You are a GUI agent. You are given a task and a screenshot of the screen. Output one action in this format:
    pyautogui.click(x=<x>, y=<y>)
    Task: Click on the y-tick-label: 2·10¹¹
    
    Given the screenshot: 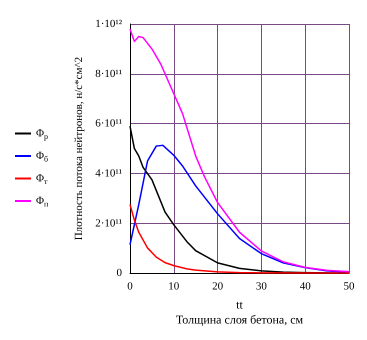 What is the action you would take?
    pyautogui.click(x=108, y=223)
    